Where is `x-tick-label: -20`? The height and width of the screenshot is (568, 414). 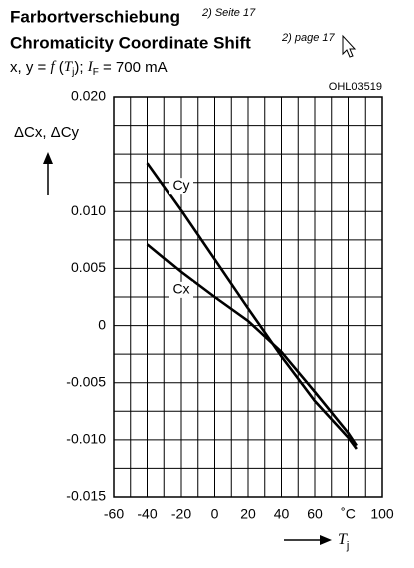 x-tick-label: -20 is located at coordinates (181, 514).